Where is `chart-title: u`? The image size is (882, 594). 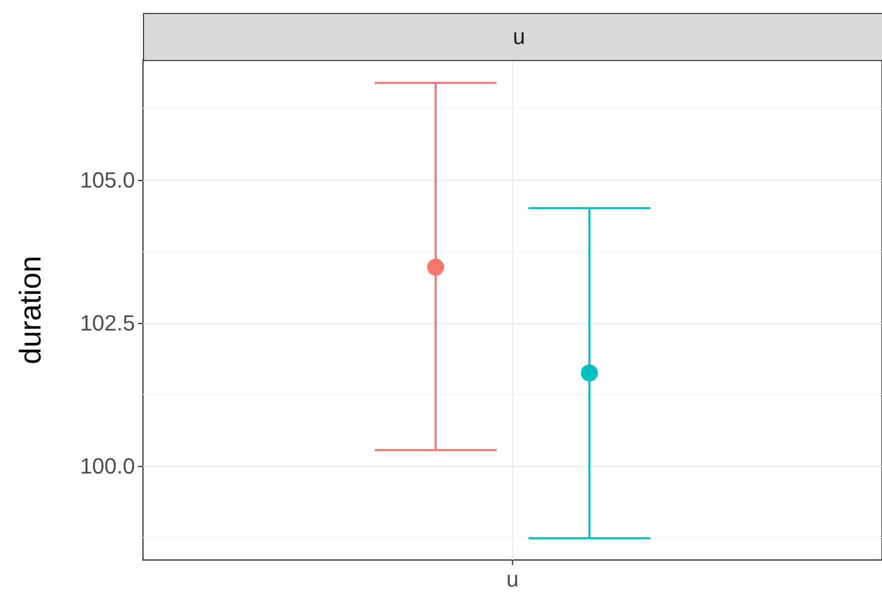 chart-title: u is located at coordinates (519, 37).